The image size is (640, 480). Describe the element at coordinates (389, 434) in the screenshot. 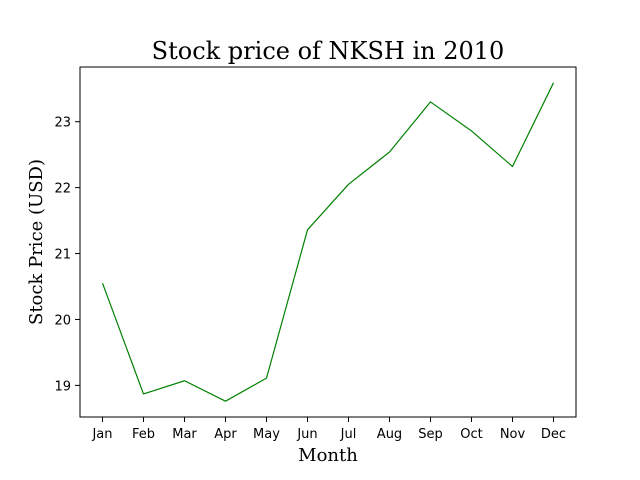

I see `x-tick-label: Aug` at that location.